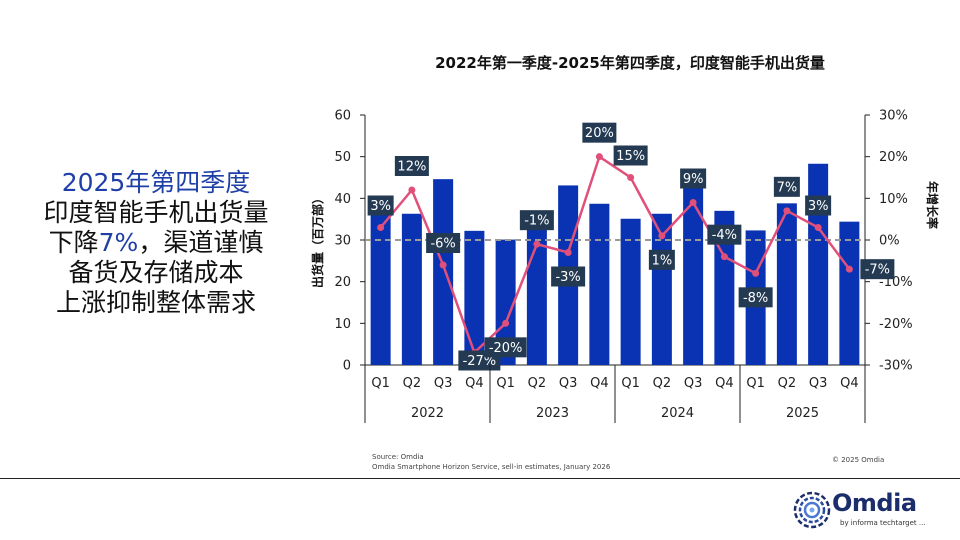 The image size is (960, 540). What do you see at coordinates (480, 478) in the screenshot?
I see `footer-divider` at bounding box center [480, 478].